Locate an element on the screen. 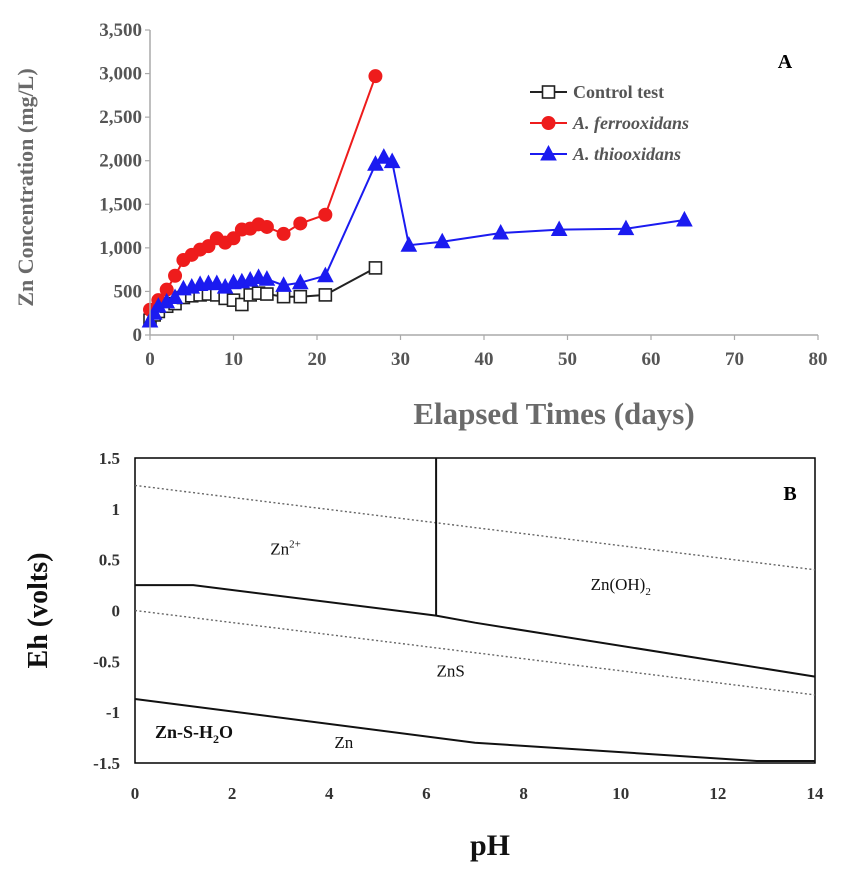 The height and width of the screenshot is (874, 844). region-label-0: Zn2+ is located at coordinates (285, 549).